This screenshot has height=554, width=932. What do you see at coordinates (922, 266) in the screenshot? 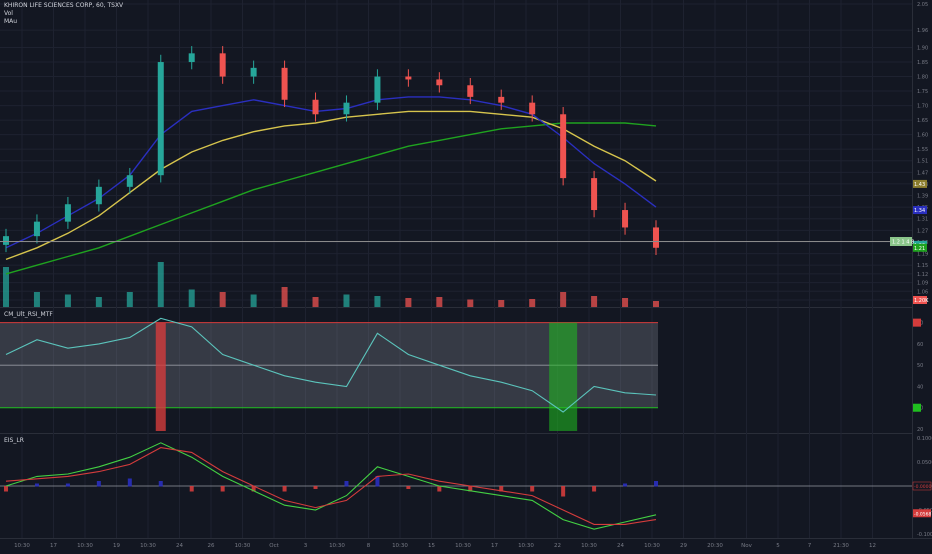
I see `price-tick-label: 1.15` at bounding box center [922, 266].